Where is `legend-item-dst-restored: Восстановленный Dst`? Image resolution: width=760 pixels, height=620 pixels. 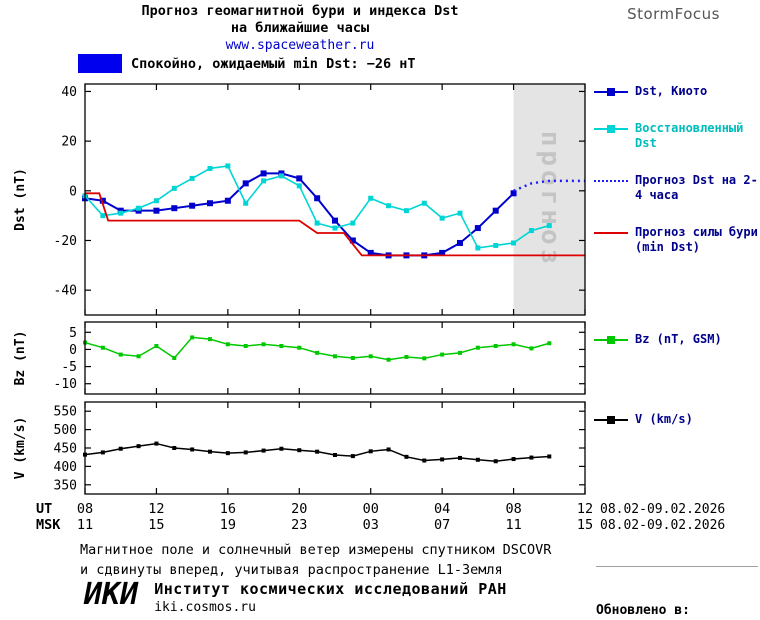 legend-item-dst-restored: Восстановленный Dst is located at coordinates (676, 136).